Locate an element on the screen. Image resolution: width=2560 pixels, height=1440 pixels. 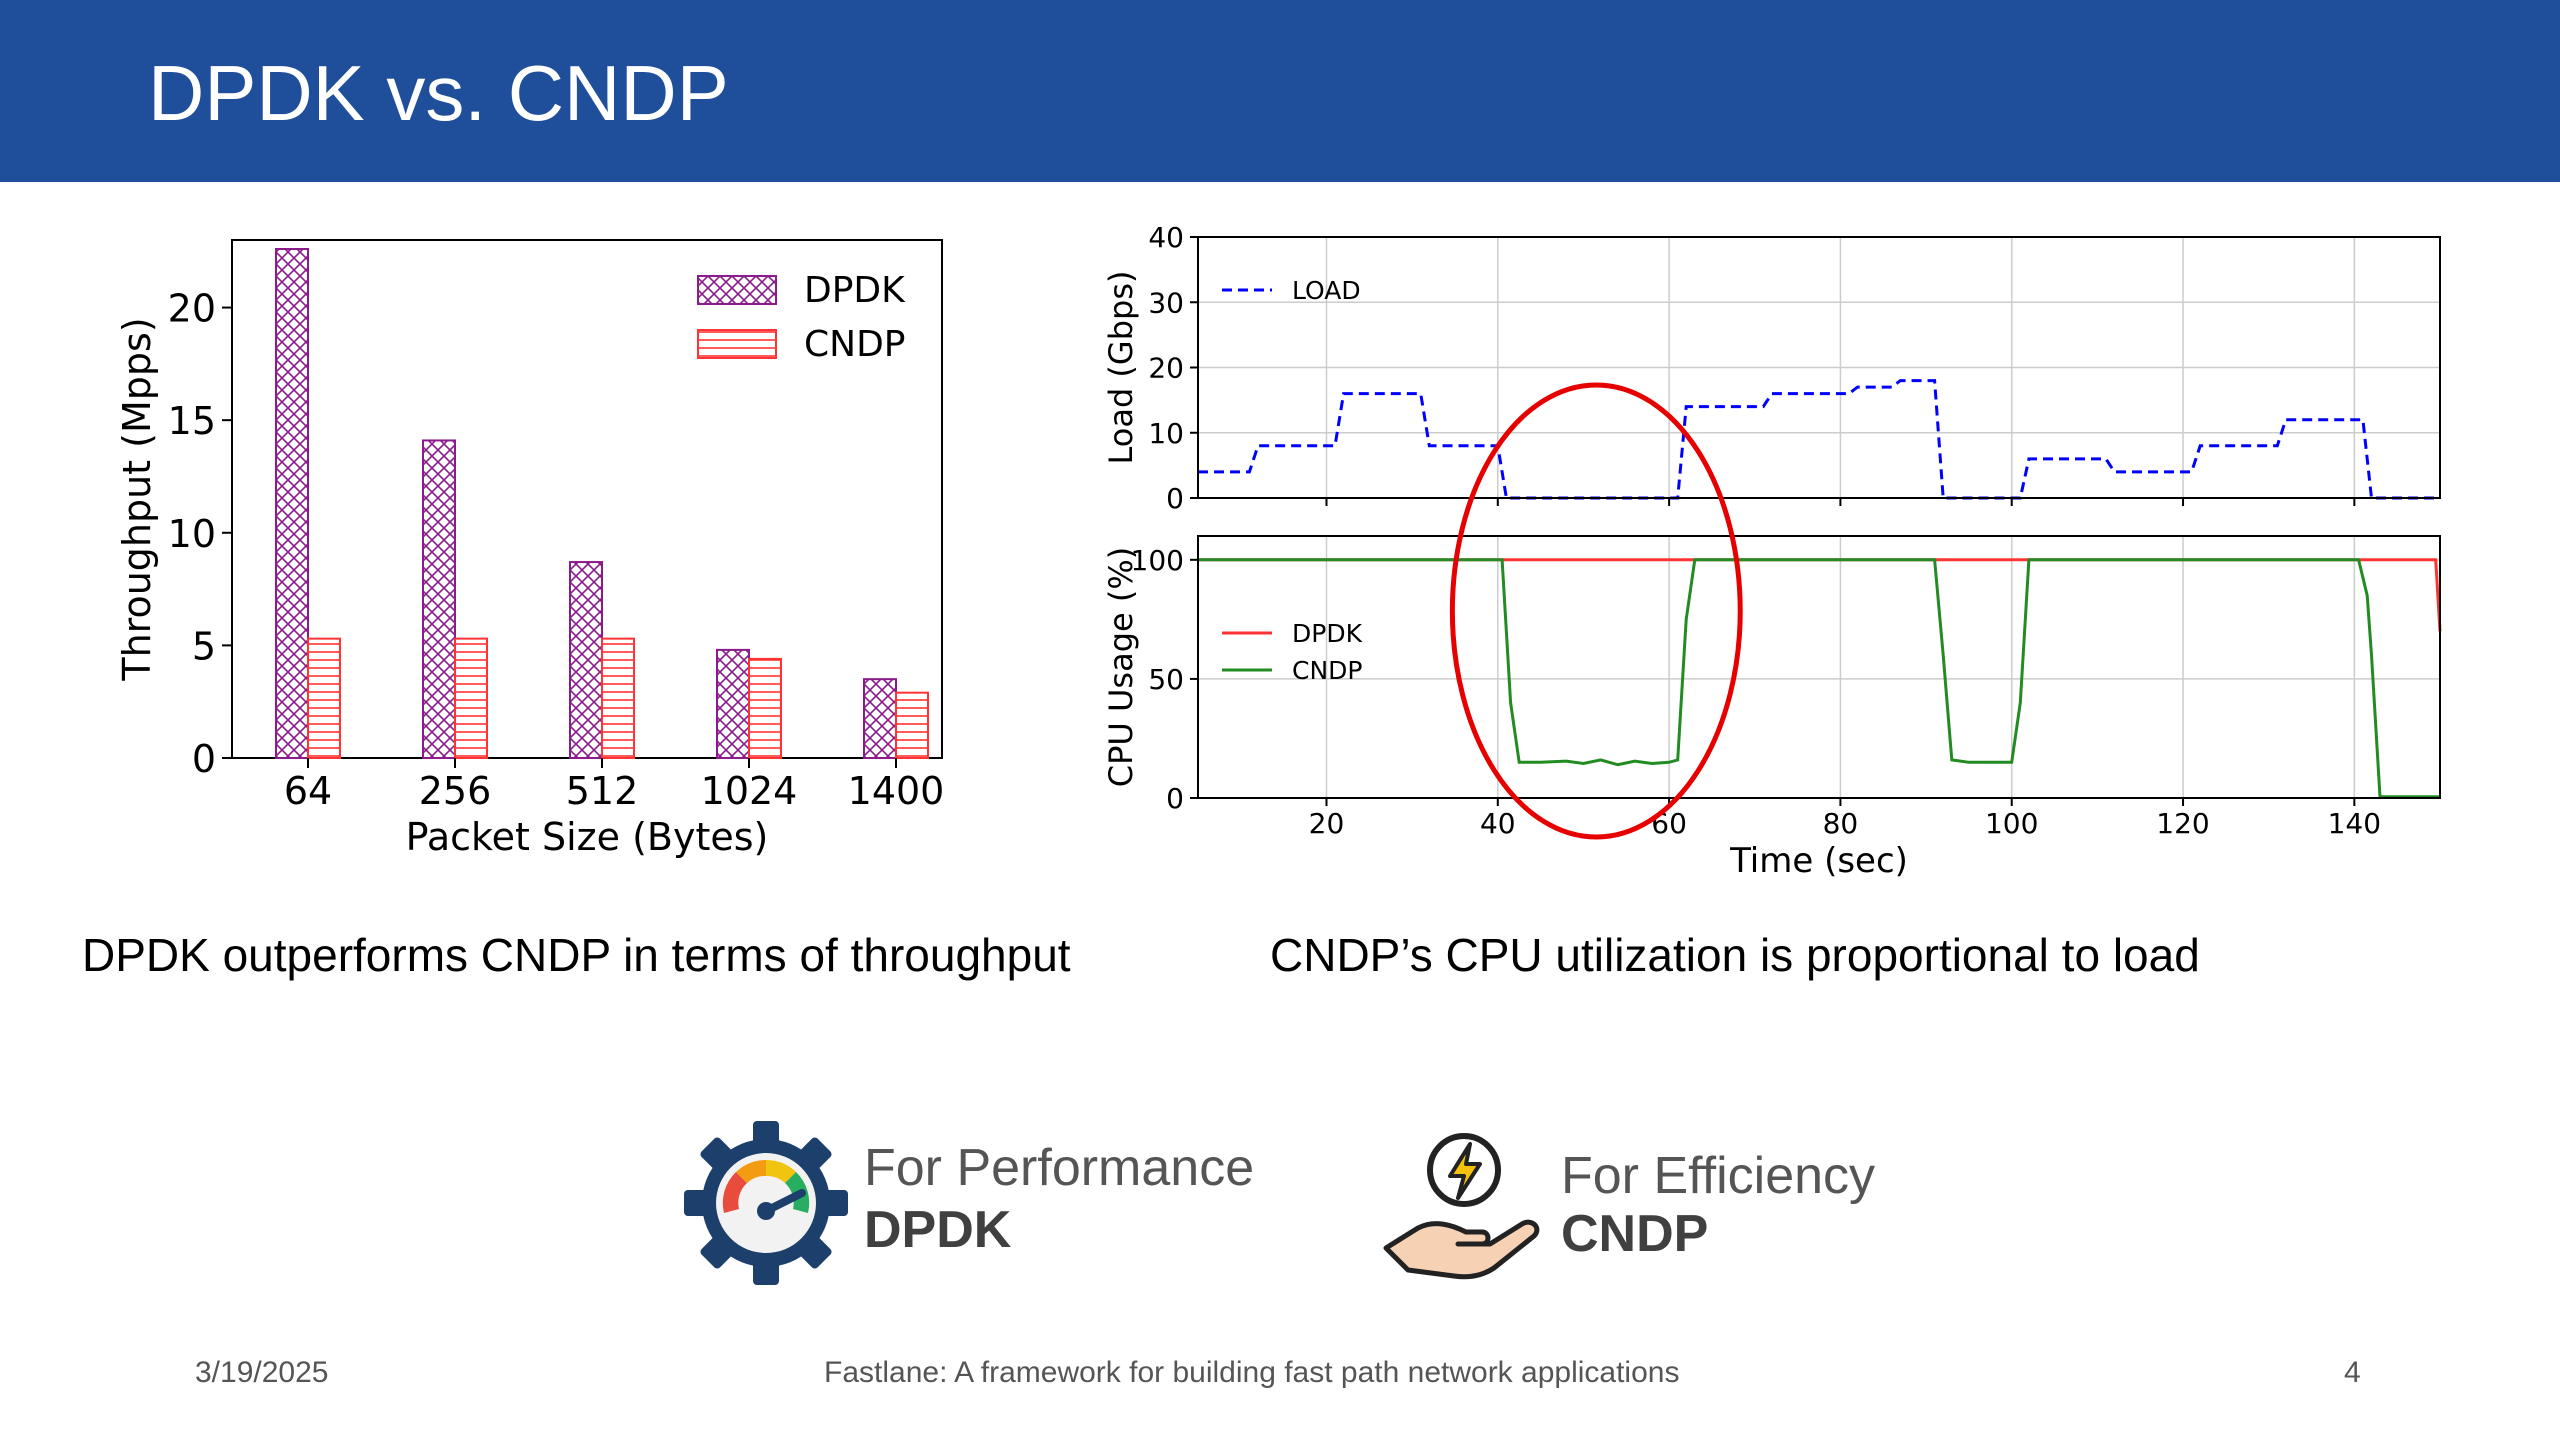
cpu-plot-frame is located at coordinates (1819, 667).